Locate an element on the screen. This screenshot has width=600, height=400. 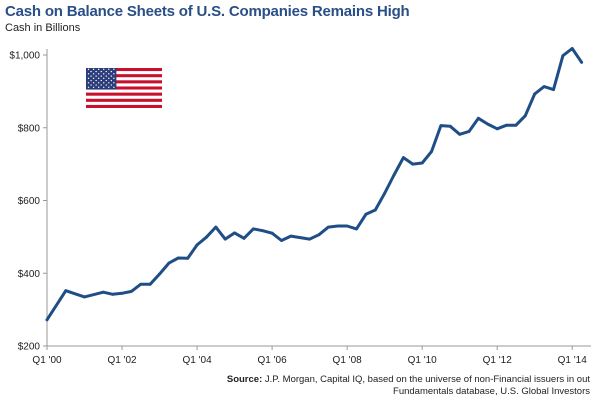
x-tick-label: Q1 '06 is located at coordinates (273, 360).